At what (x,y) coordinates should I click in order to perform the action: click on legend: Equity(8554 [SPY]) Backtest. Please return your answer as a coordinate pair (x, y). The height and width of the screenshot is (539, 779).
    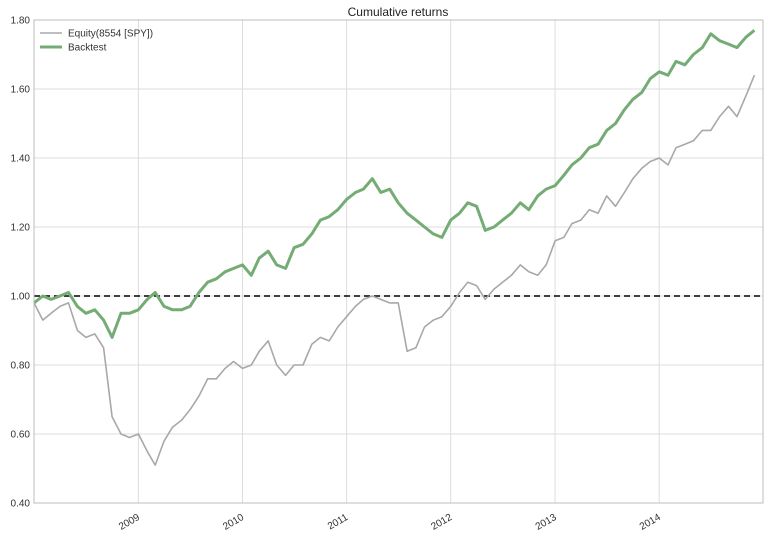
    Looking at the image, I should click on (96, 41).